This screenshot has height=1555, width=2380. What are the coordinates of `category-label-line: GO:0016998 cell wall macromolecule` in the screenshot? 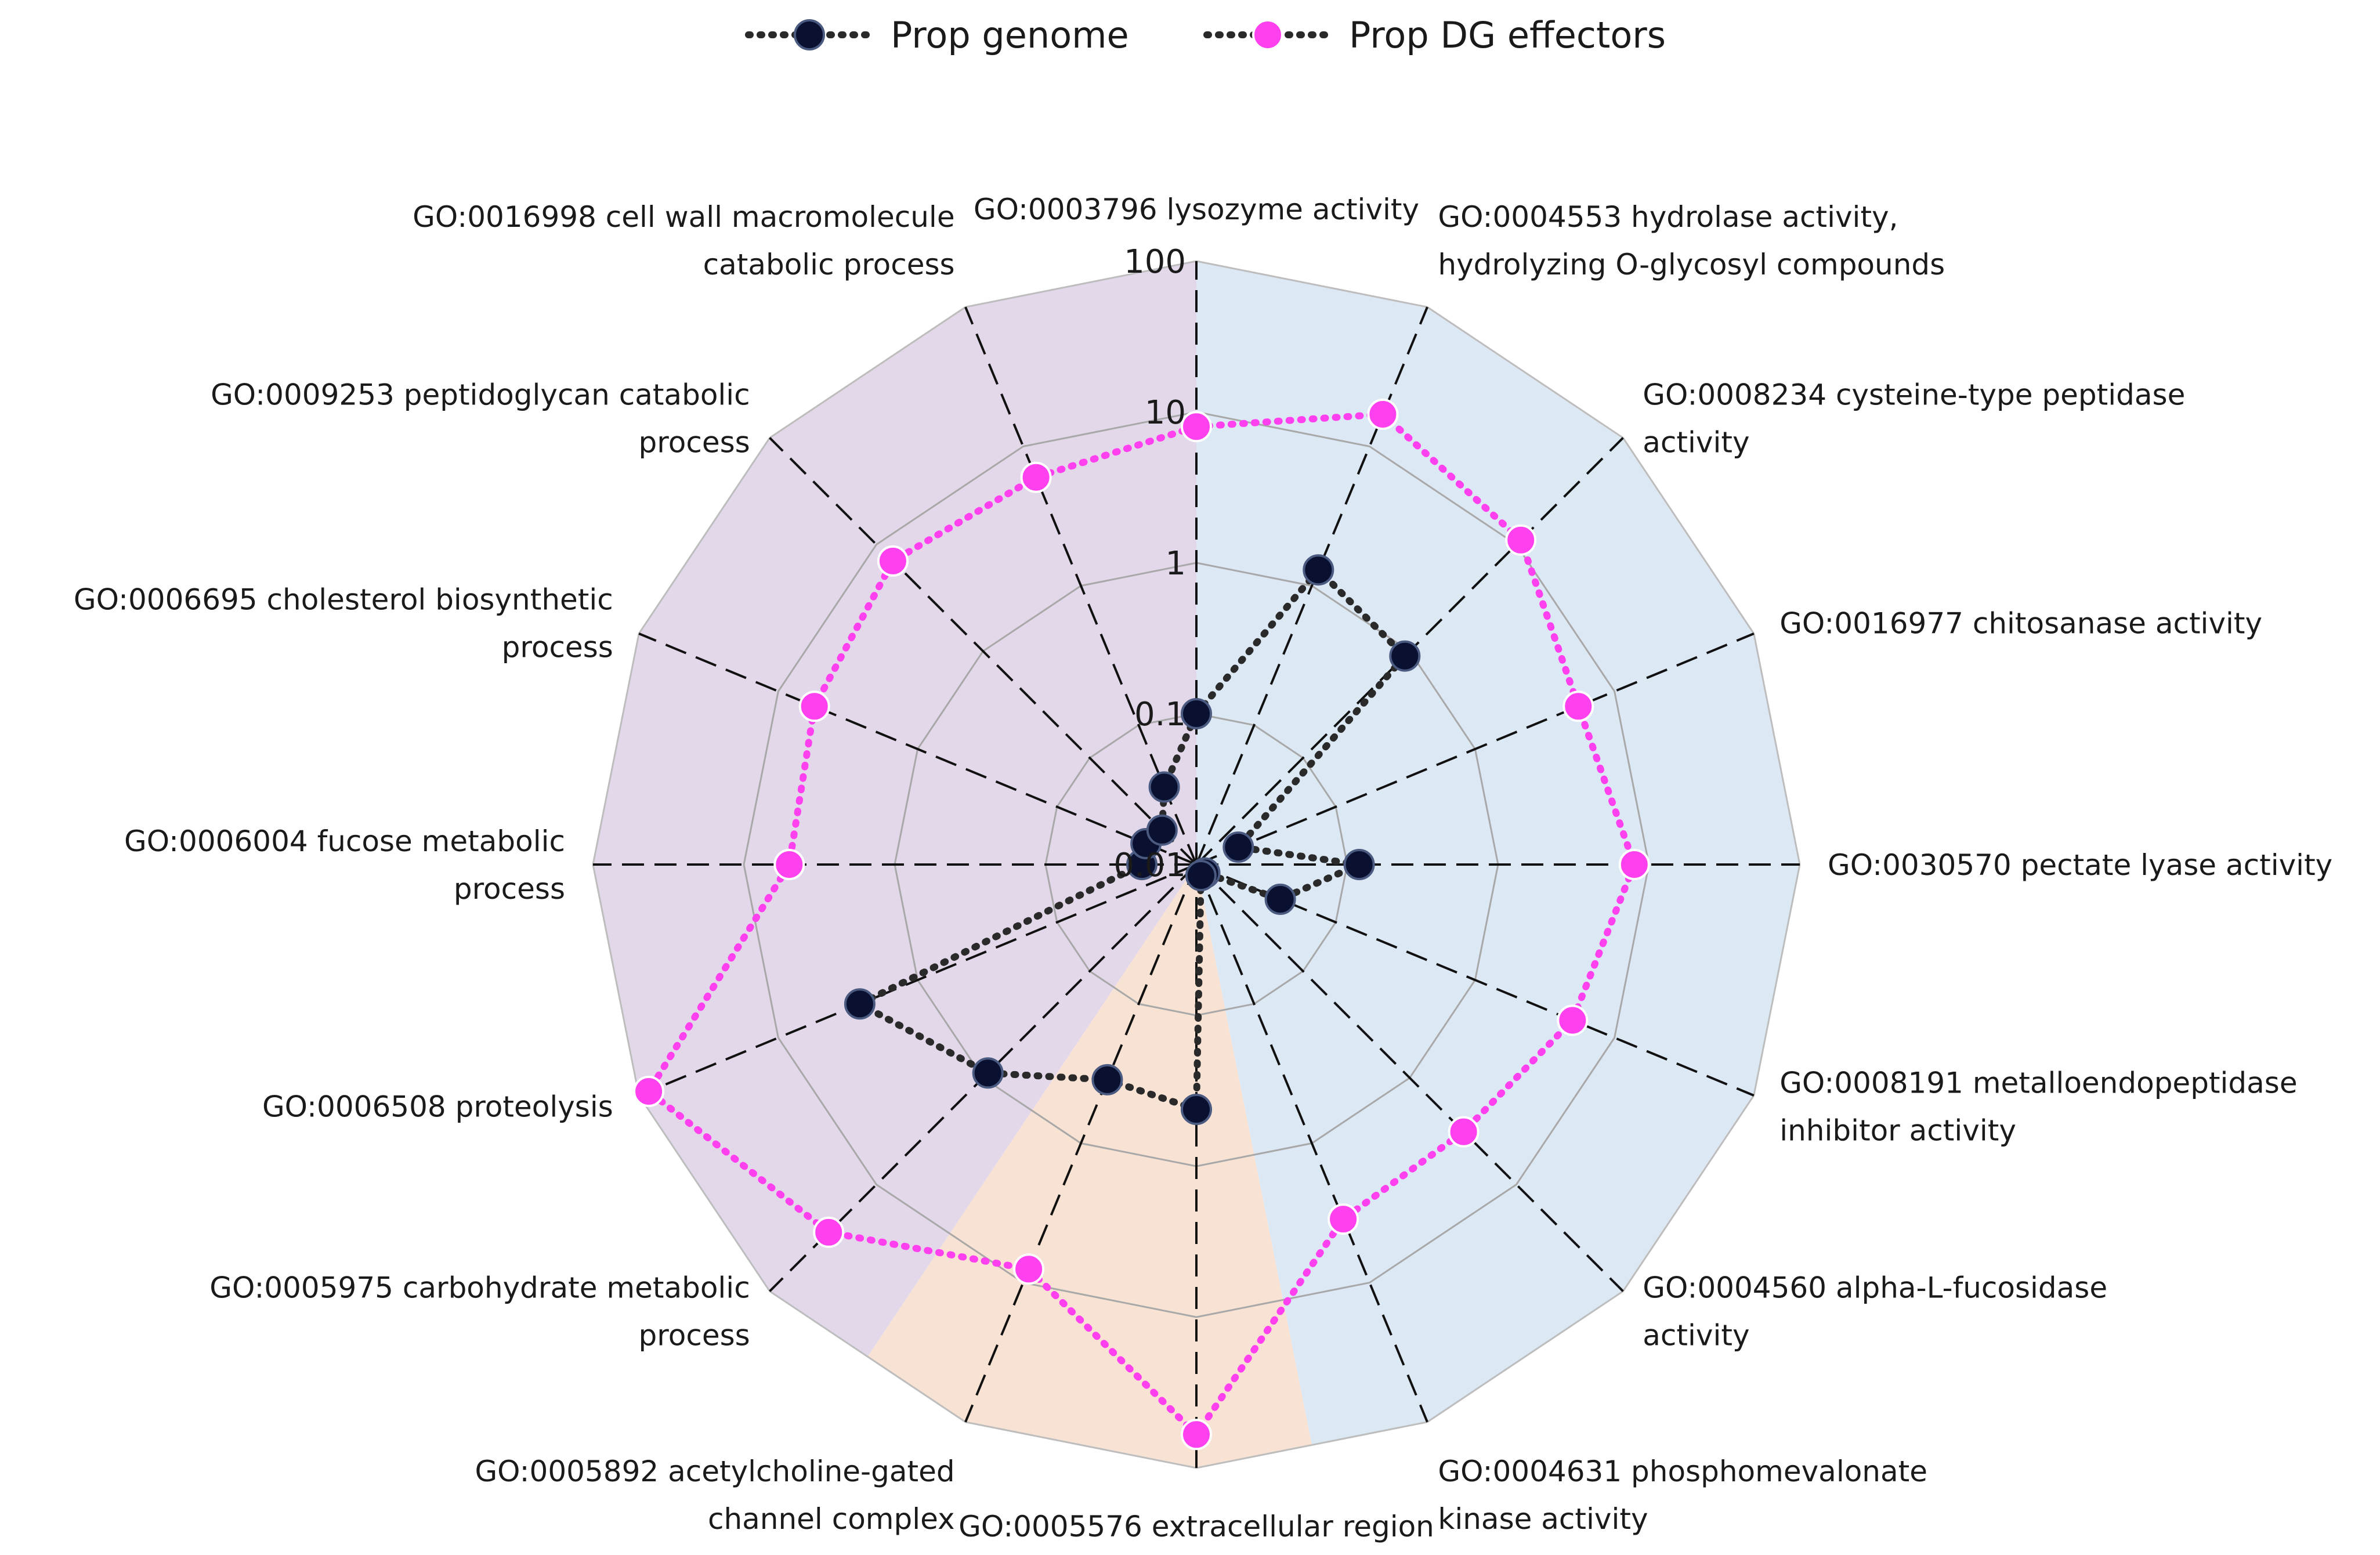 It's located at (683, 217).